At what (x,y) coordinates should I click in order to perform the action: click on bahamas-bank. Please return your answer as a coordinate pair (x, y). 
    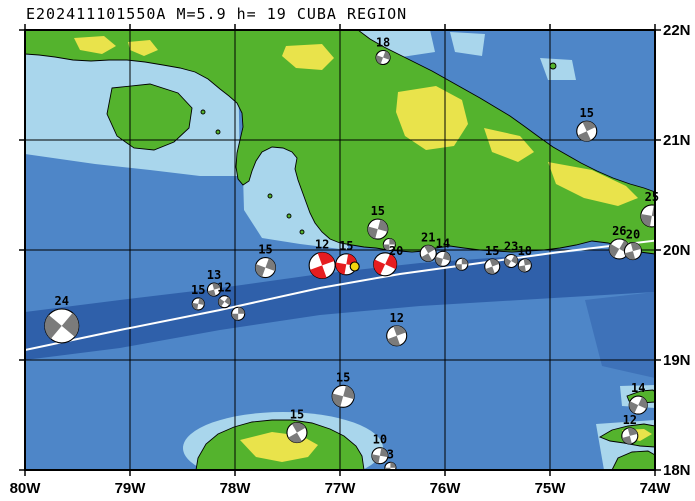
    Looking at the image, I should click on (558, 69).